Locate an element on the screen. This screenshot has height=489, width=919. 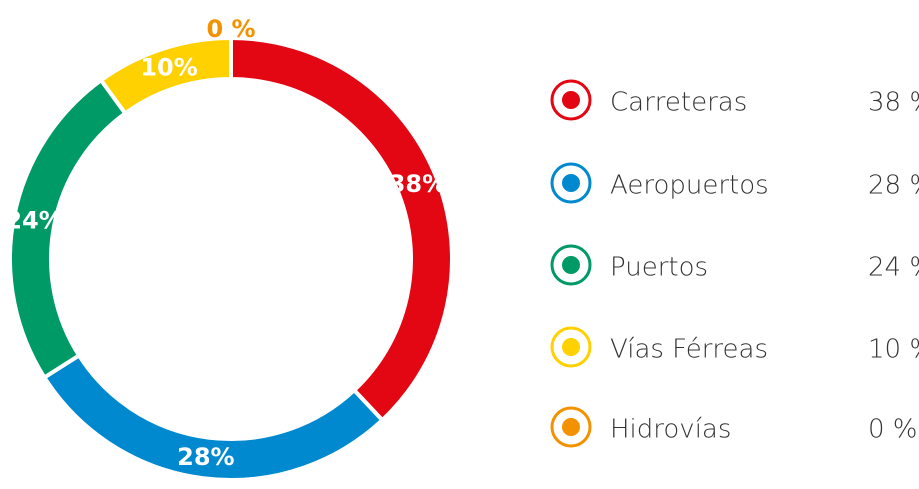
legend-value: 28 % is located at coordinates (893, 186).